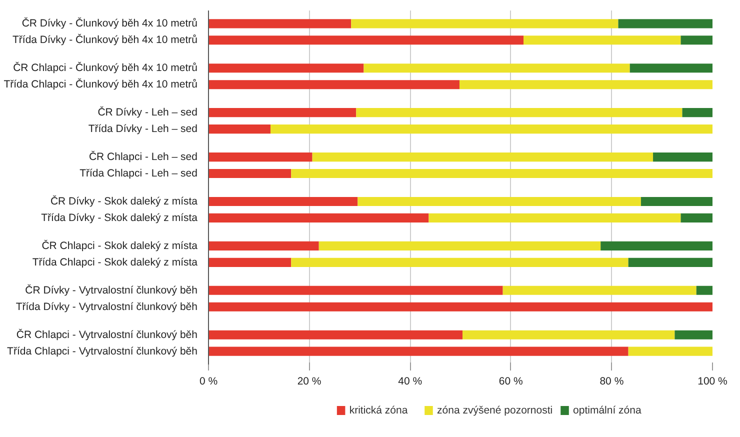 The width and height of the screenshot is (740, 437). What do you see at coordinates (101, 84) in the screenshot?
I see `y-tick-label: Třída Chlapci - Člunkový běh 4x 10 metrů` at bounding box center [101, 84].